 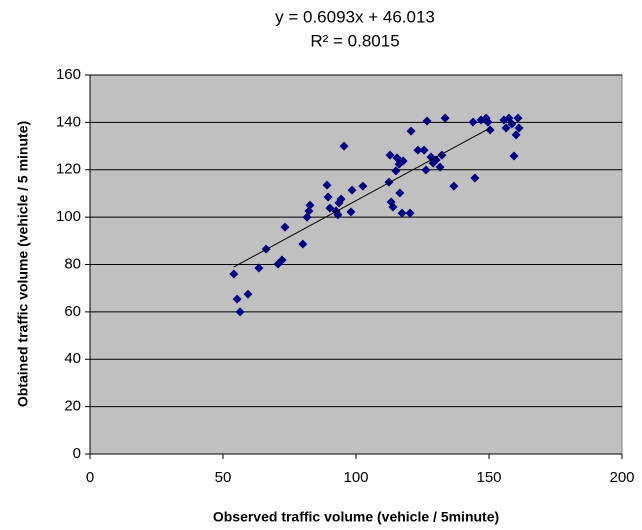 What do you see at coordinates (488, 477) in the screenshot?
I see `x-tick-label: 150` at bounding box center [488, 477].